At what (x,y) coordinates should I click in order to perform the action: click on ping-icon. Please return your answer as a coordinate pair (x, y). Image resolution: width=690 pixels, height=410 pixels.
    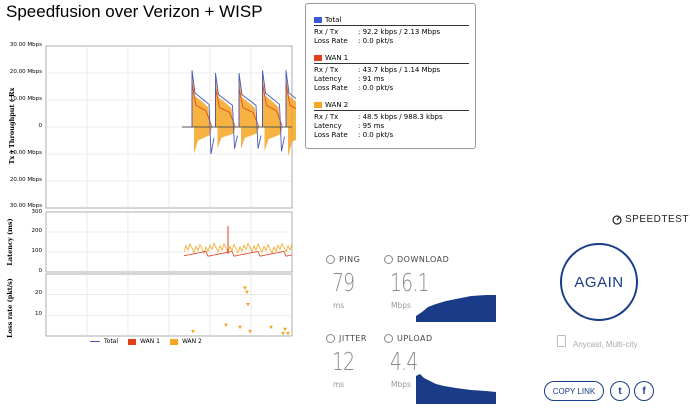
    Looking at the image, I should click on (330, 259).